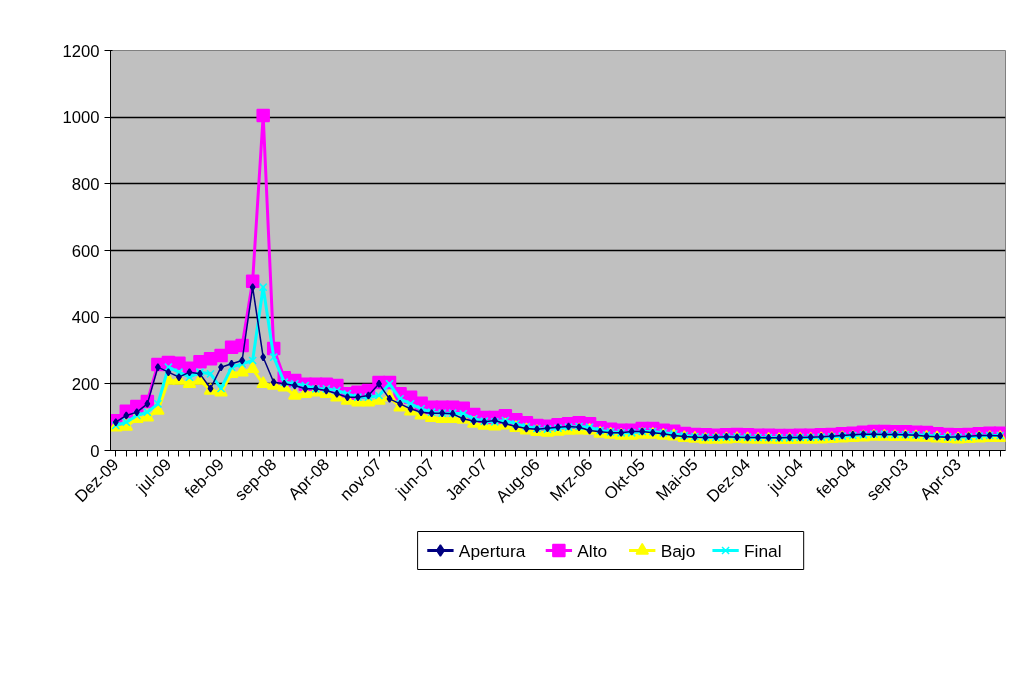 The width and height of the screenshot is (1035, 684). What do you see at coordinates (678, 550) in the screenshot?
I see `legend-label: Bajo` at bounding box center [678, 550].